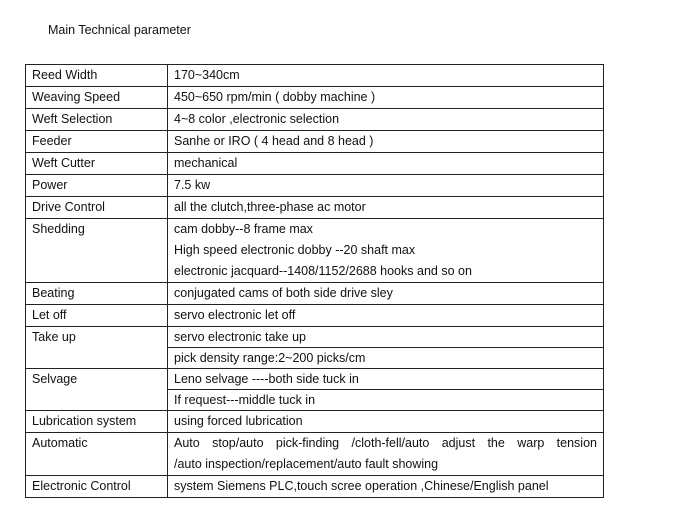 Image resolution: width=687 pixels, height=518 pixels. Describe the element at coordinates (96, 207) in the screenshot. I see `parameter-label: Drive Control` at that location.